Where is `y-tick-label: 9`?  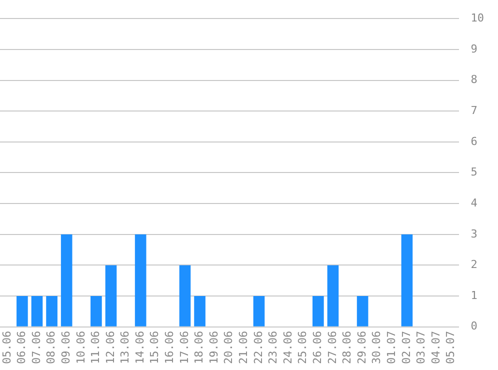 y-tick-label: 9 is located at coordinates (474, 49).